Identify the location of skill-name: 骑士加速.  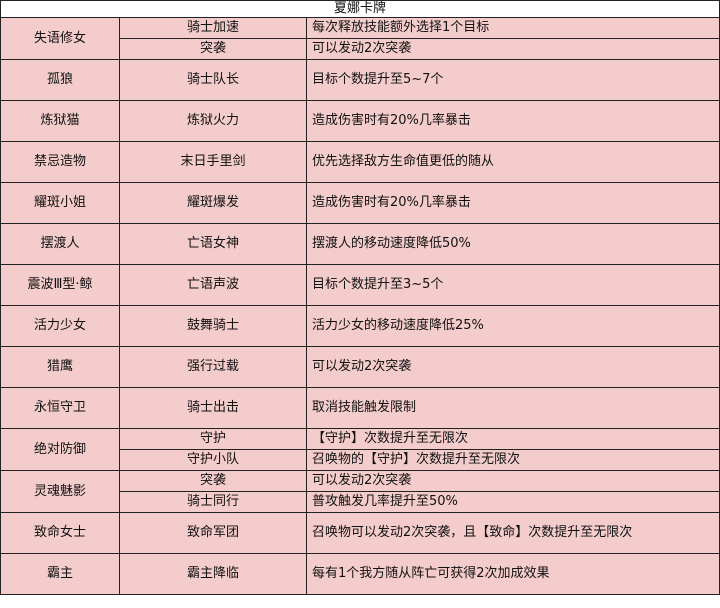
(213, 28).